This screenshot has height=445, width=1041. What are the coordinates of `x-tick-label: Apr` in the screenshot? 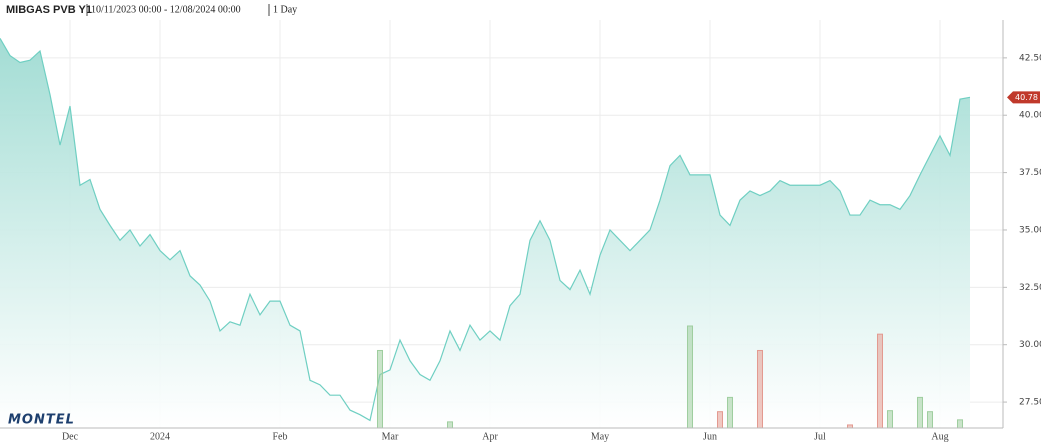 It's located at (490, 436).